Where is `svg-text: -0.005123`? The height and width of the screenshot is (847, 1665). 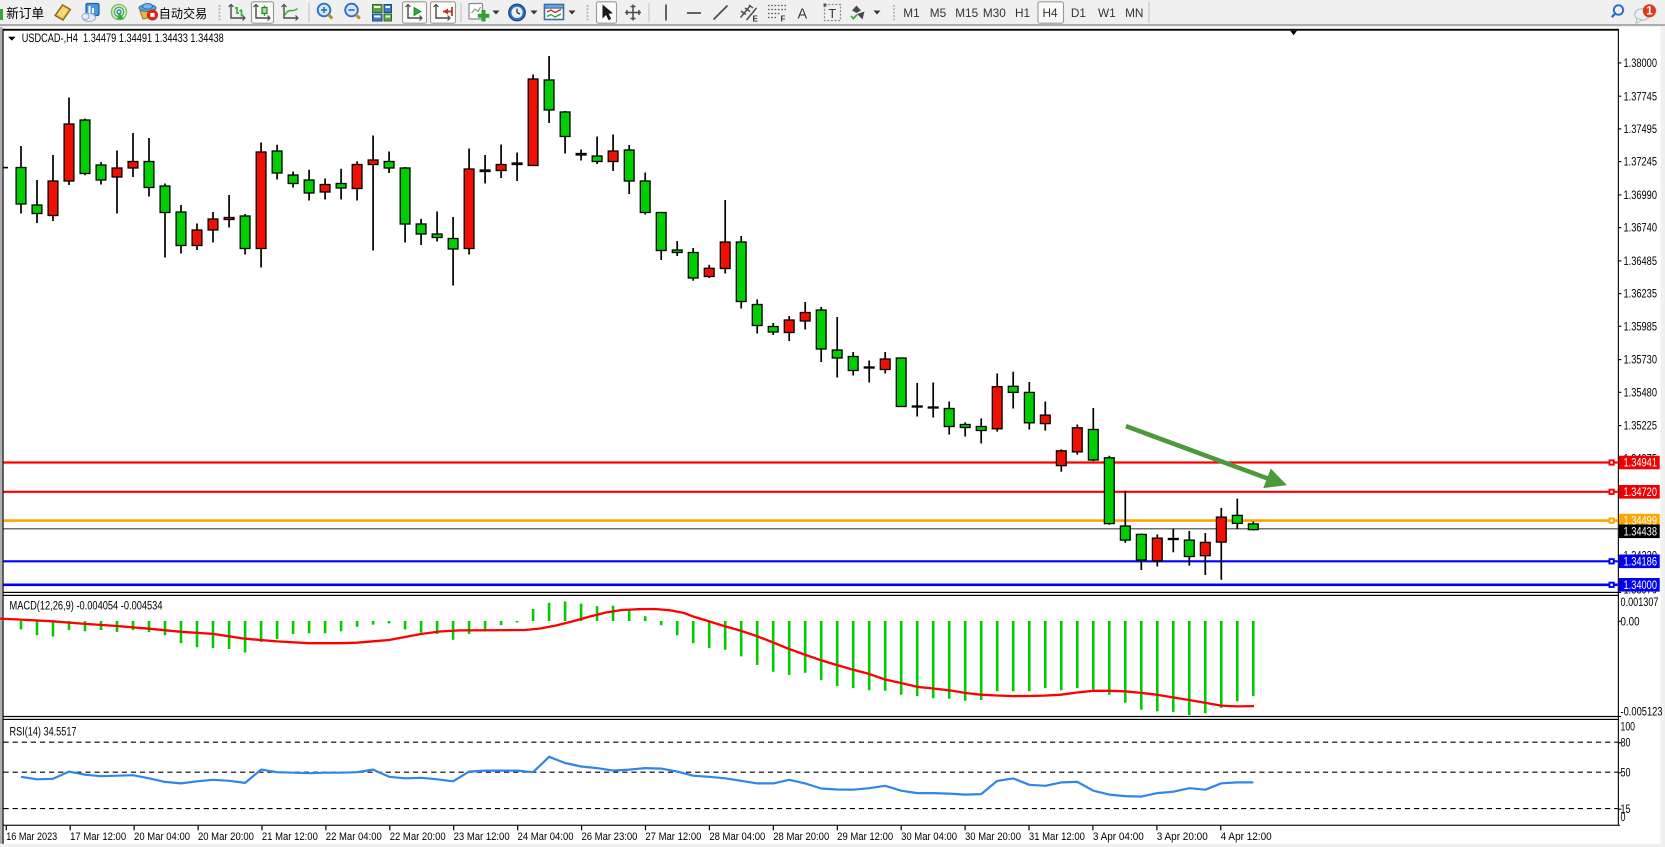
svg-text: -0.005123 is located at coordinates (1642, 713).